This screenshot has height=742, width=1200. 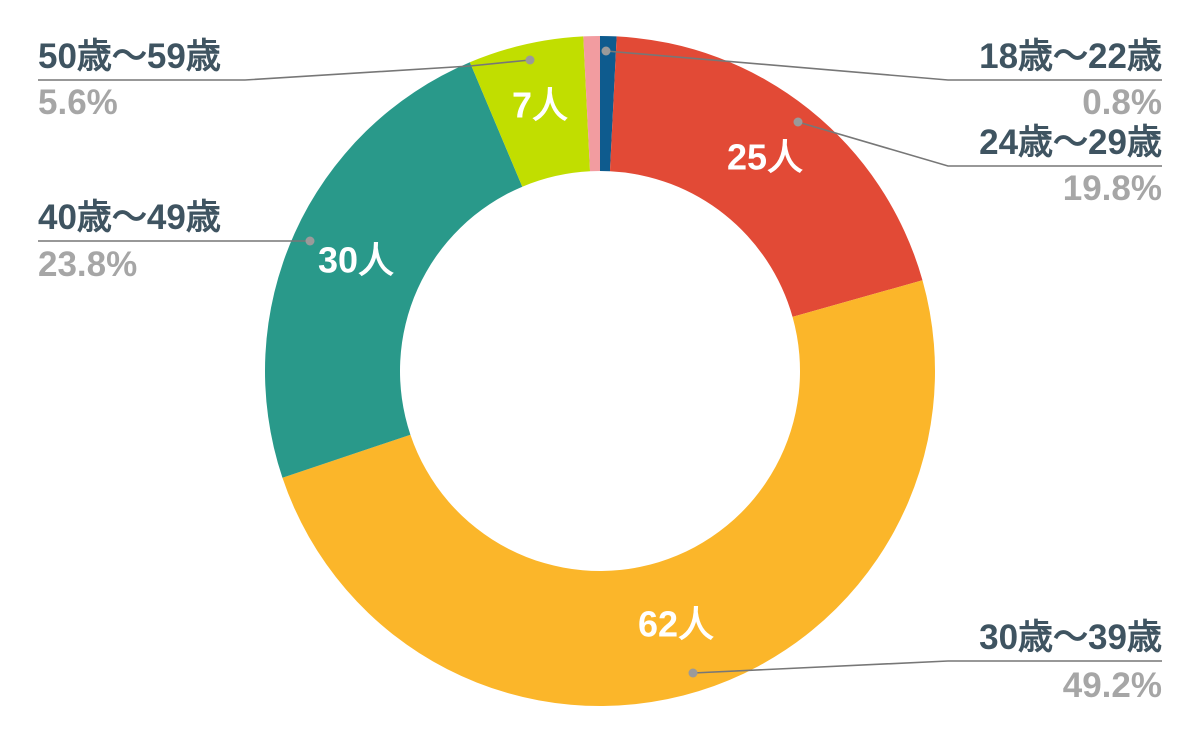 What do you see at coordinates (676, 624) in the screenshot?
I see `slice-value-label: 62人` at bounding box center [676, 624].